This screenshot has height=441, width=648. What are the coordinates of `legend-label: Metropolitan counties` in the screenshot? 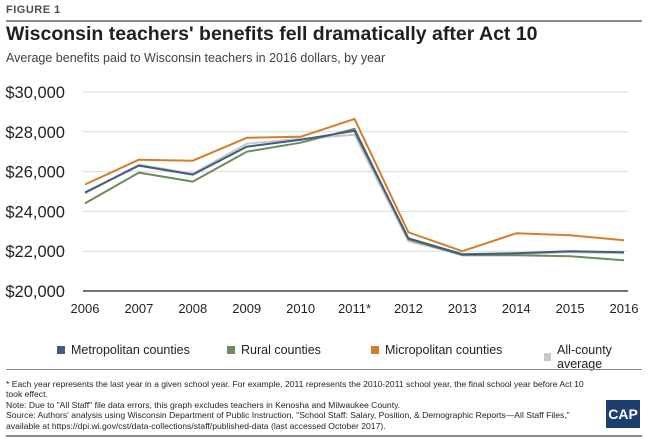 It's located at (130, 350).